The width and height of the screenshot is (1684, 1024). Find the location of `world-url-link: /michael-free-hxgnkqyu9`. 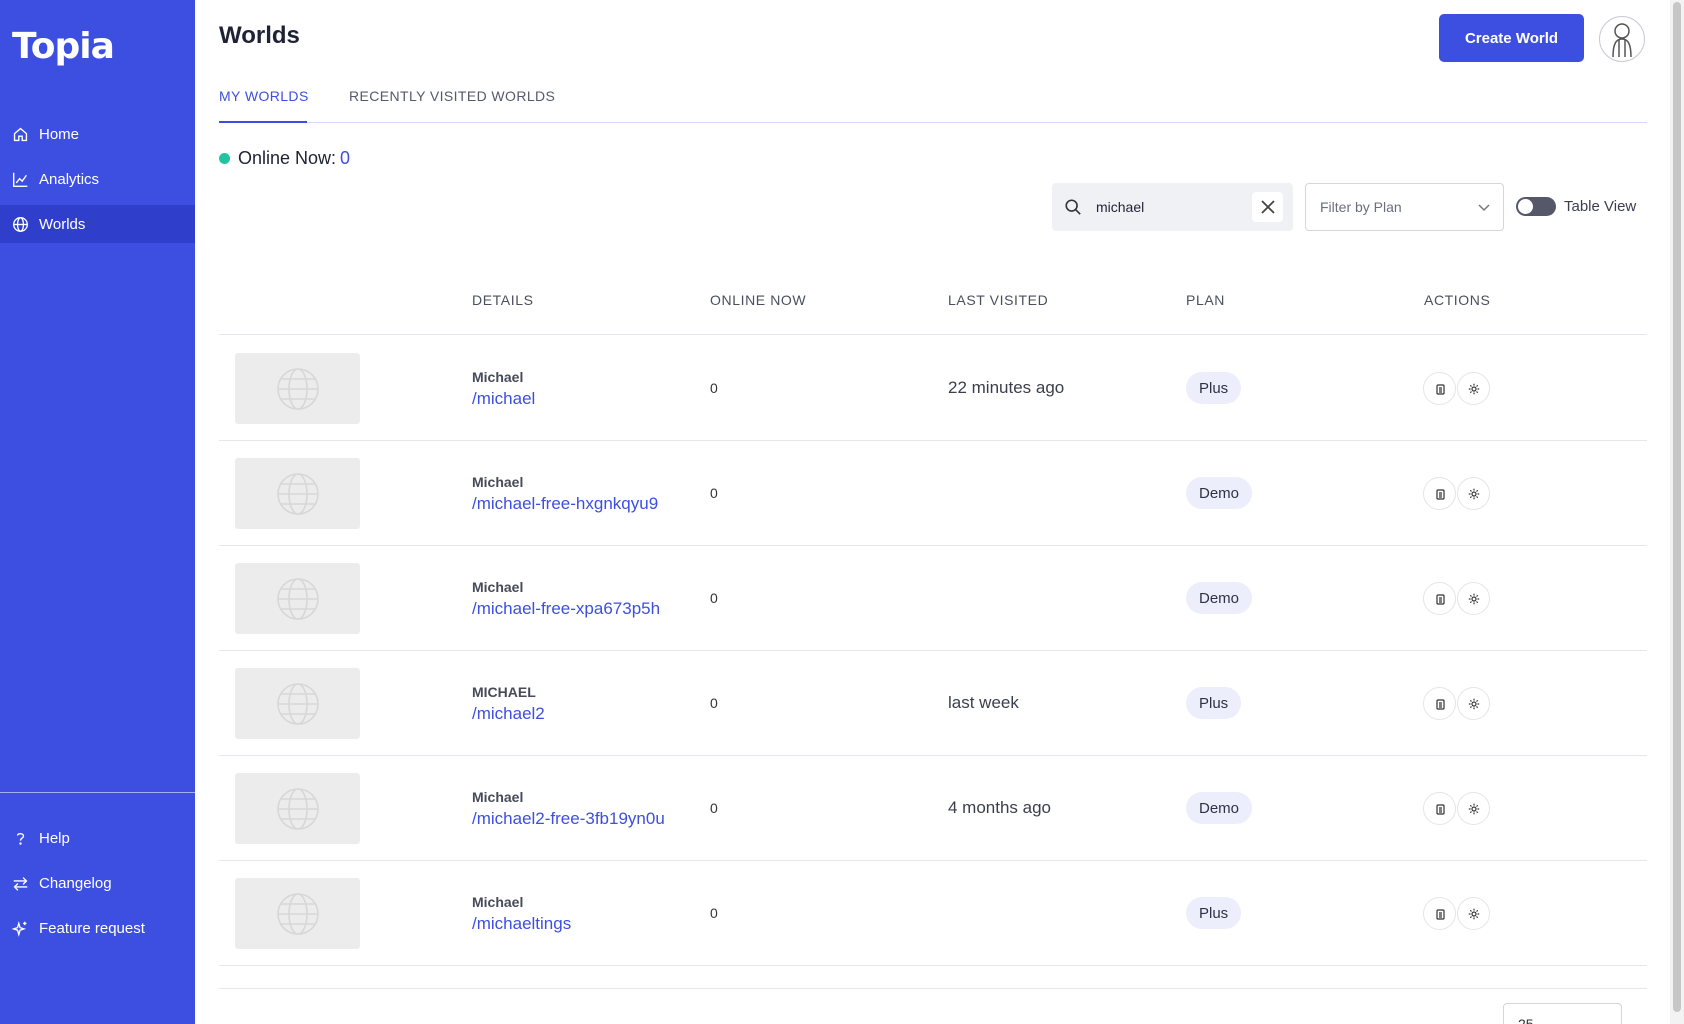

world-url-link: /michael-free-hxgnkqyu9 is located at coordinates (565, 503).